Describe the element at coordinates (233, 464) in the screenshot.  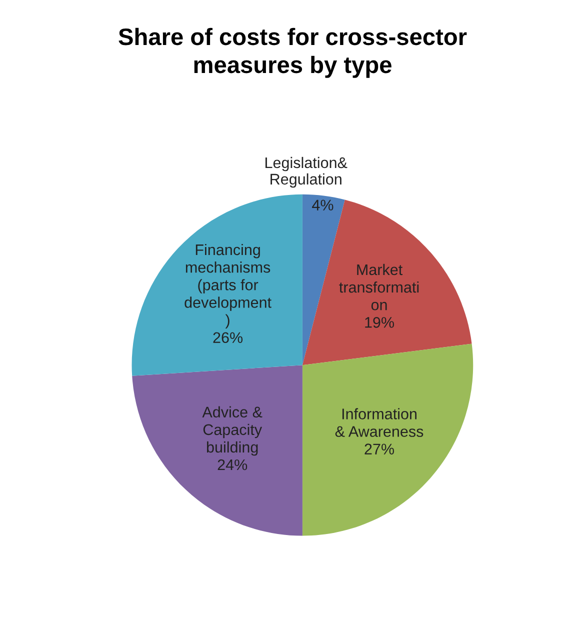
I see `data-label: 24%` at that location.